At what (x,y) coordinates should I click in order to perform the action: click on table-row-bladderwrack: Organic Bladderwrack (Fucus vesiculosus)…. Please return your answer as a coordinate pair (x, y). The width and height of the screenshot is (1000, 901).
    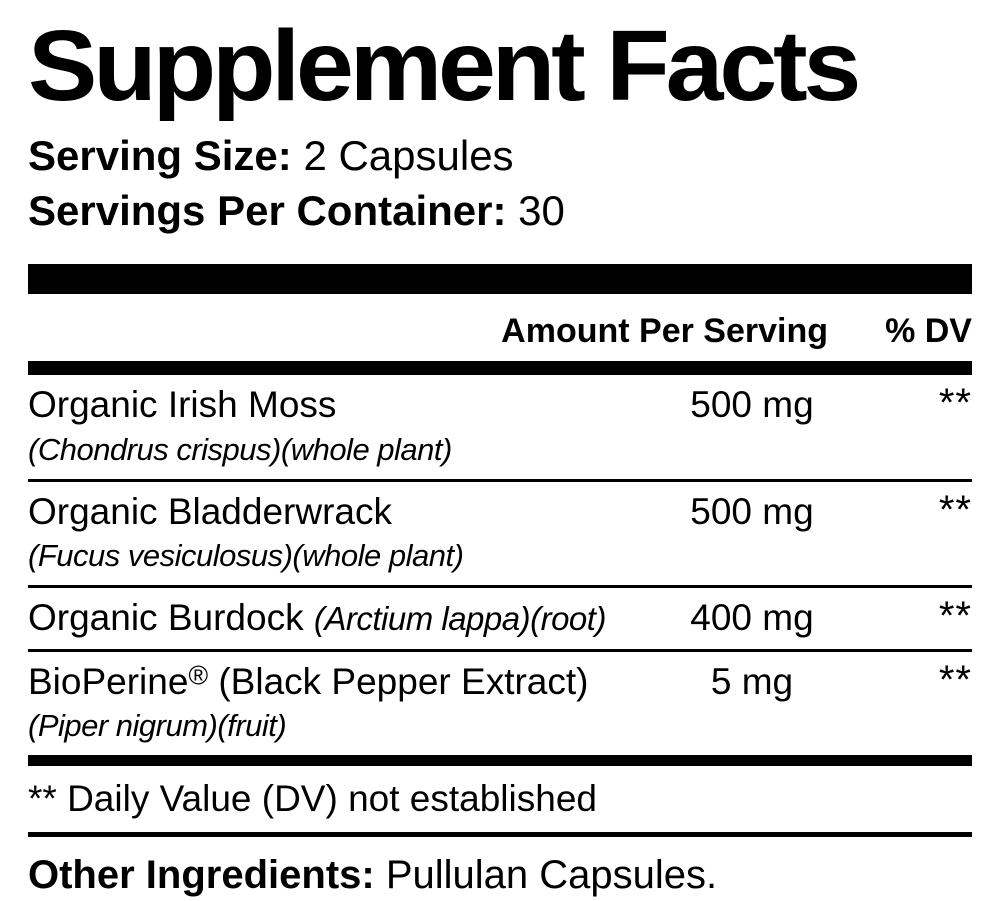
    Looking at the image, I should click on (500, 533).